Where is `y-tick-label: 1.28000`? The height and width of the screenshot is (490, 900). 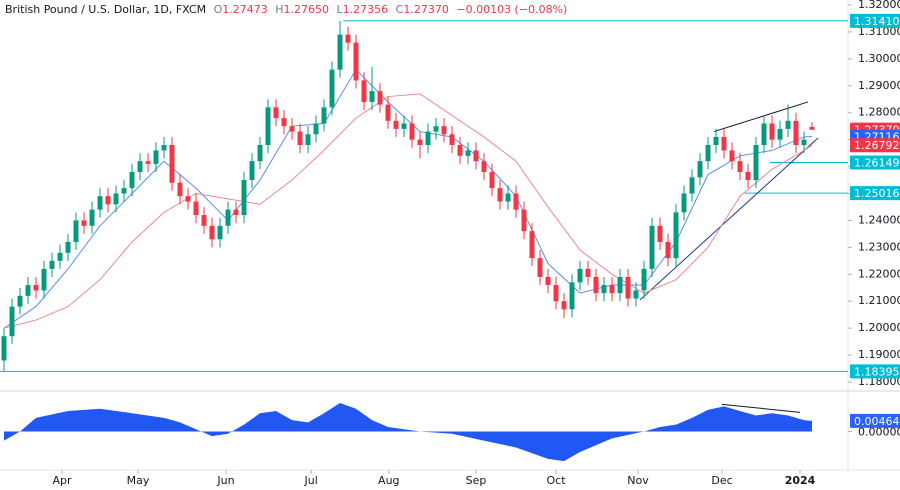 y-tick-label: 1.28000 is located at coordinates (879, 112).